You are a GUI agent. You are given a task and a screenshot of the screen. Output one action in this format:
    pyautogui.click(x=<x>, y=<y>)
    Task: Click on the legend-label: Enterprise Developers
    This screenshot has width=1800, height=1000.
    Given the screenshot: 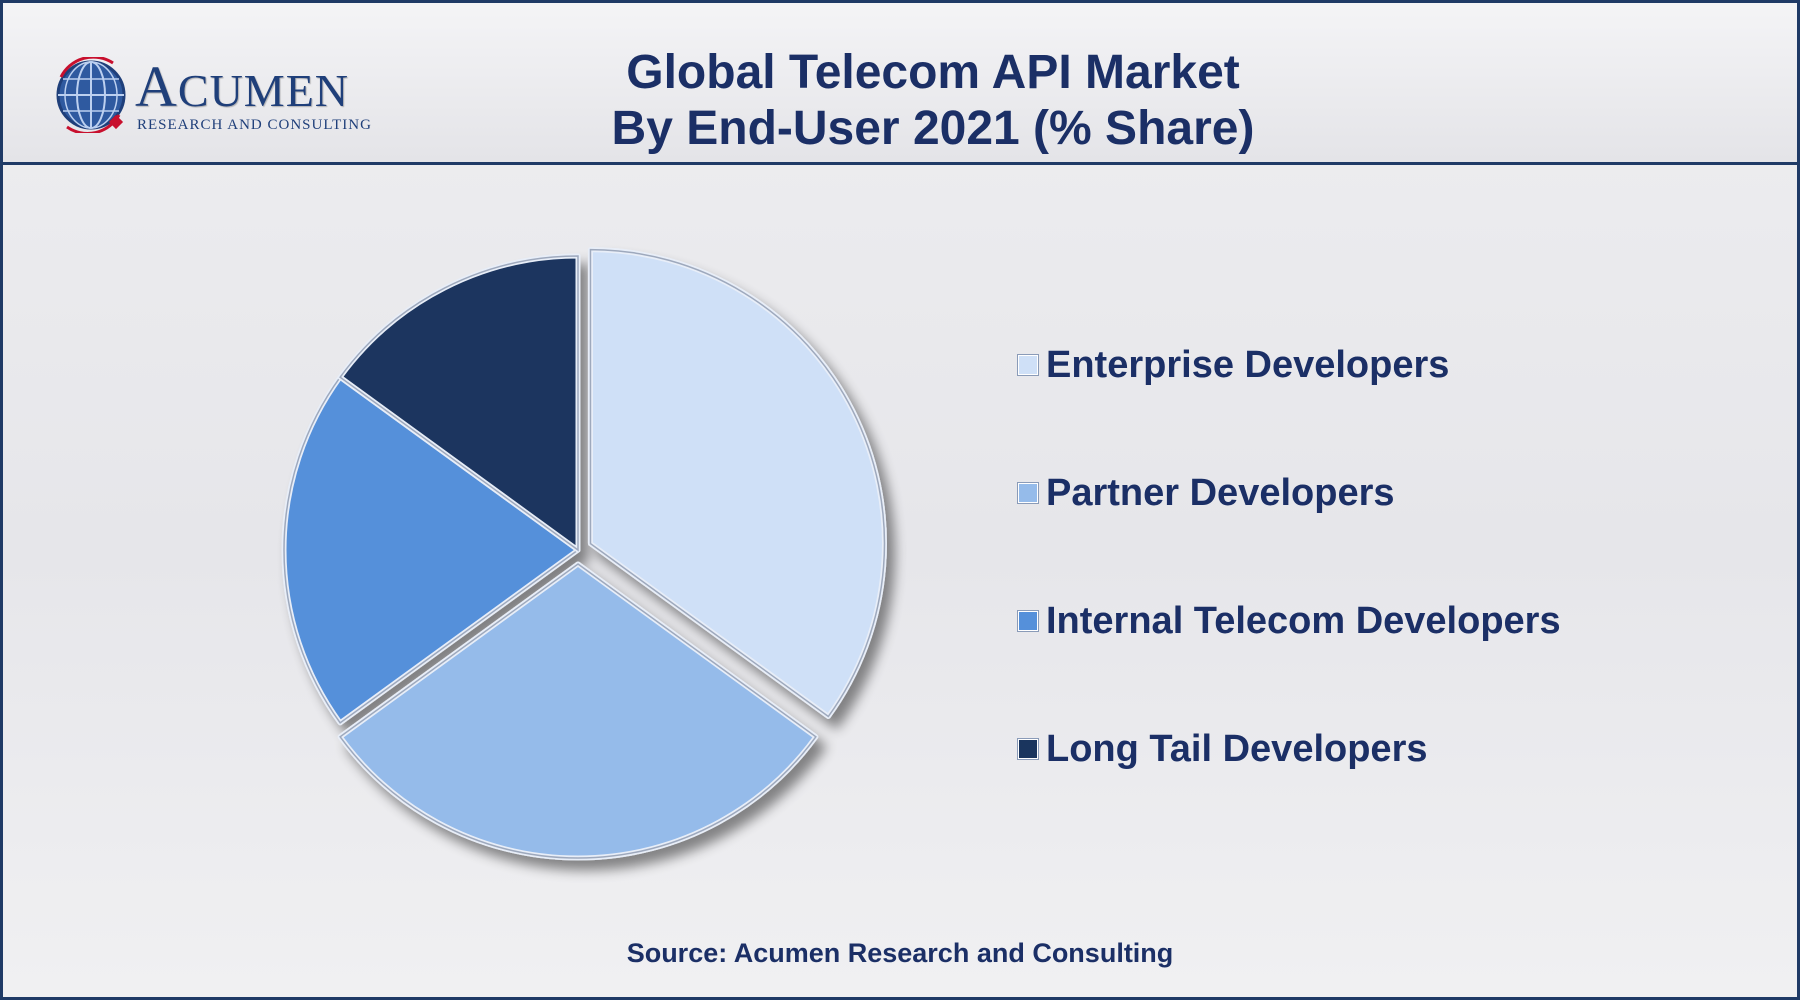 What is the action you would take?
    pyautogui.click(x=1248, y=364)
    